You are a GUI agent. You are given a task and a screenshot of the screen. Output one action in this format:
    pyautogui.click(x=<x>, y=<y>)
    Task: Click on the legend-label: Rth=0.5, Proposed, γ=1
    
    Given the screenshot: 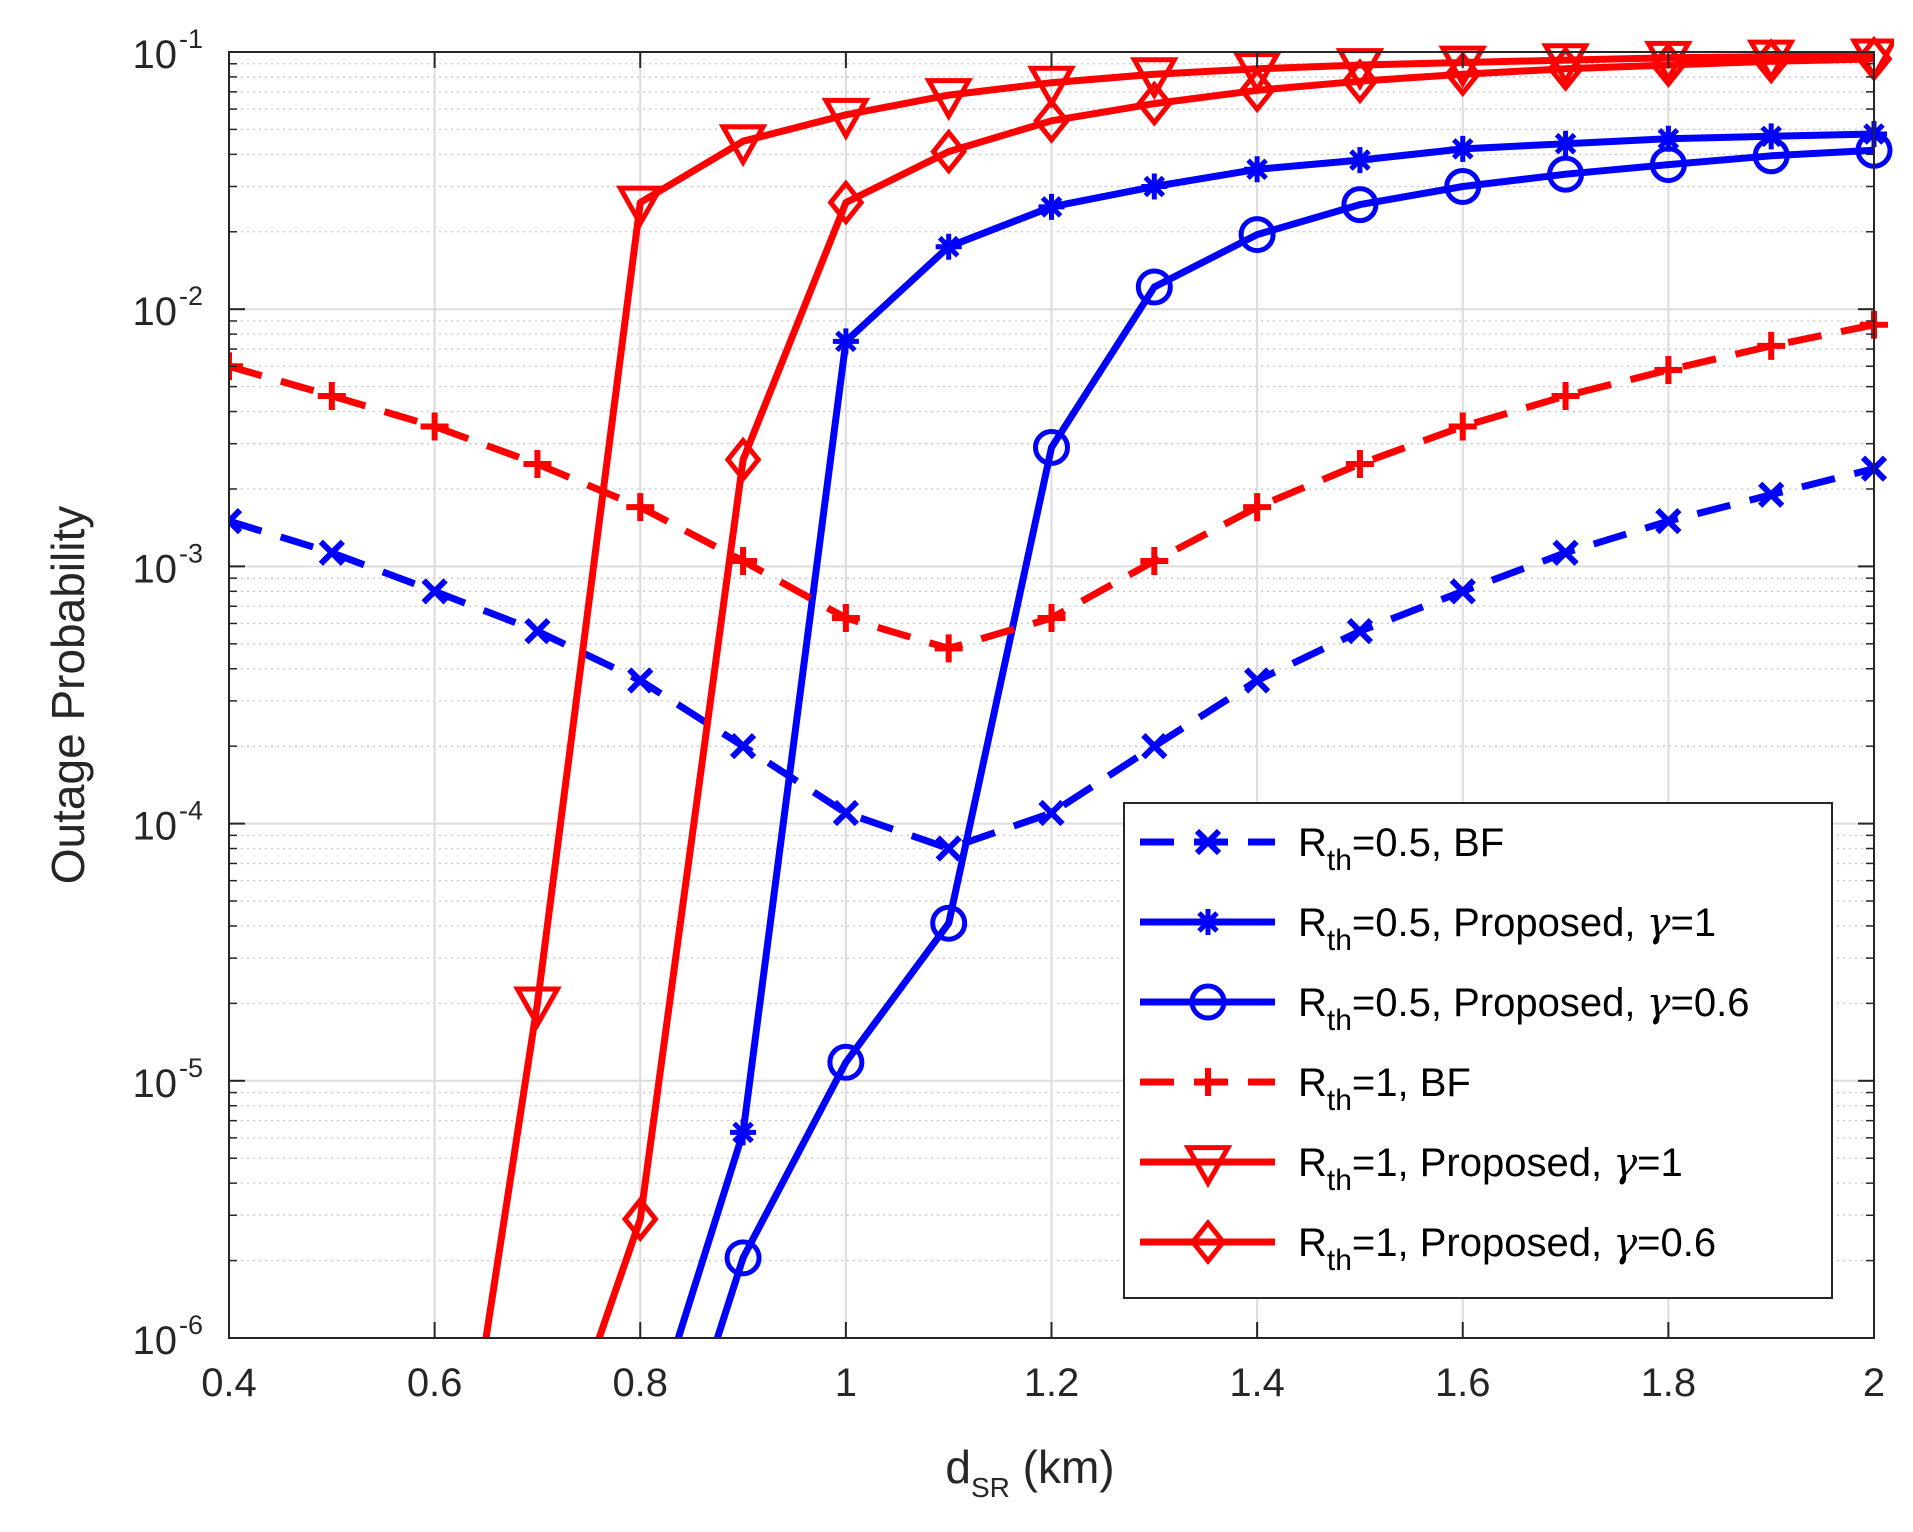 What is the action you would take?
    pyautogui.click(x=1507, y=928)
    